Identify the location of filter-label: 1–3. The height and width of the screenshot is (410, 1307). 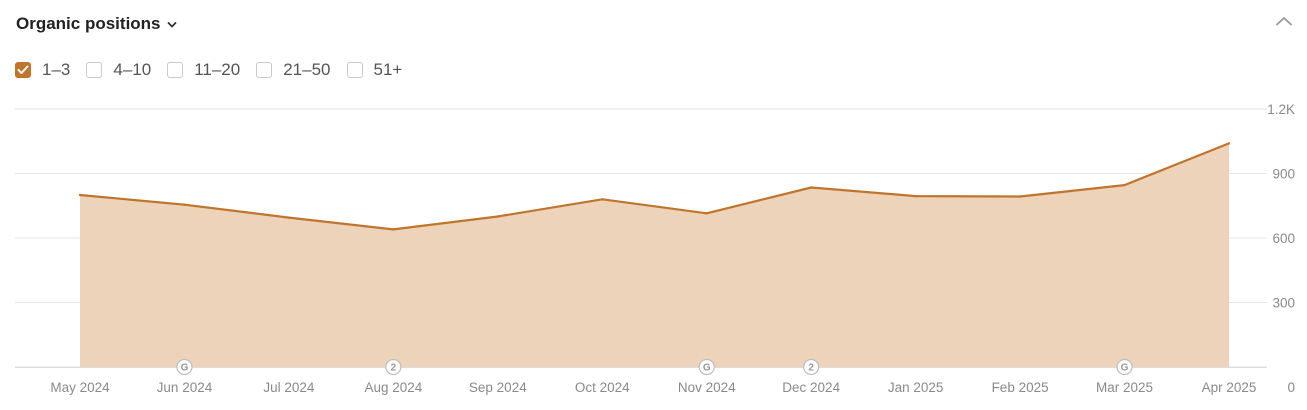
(56, 69).